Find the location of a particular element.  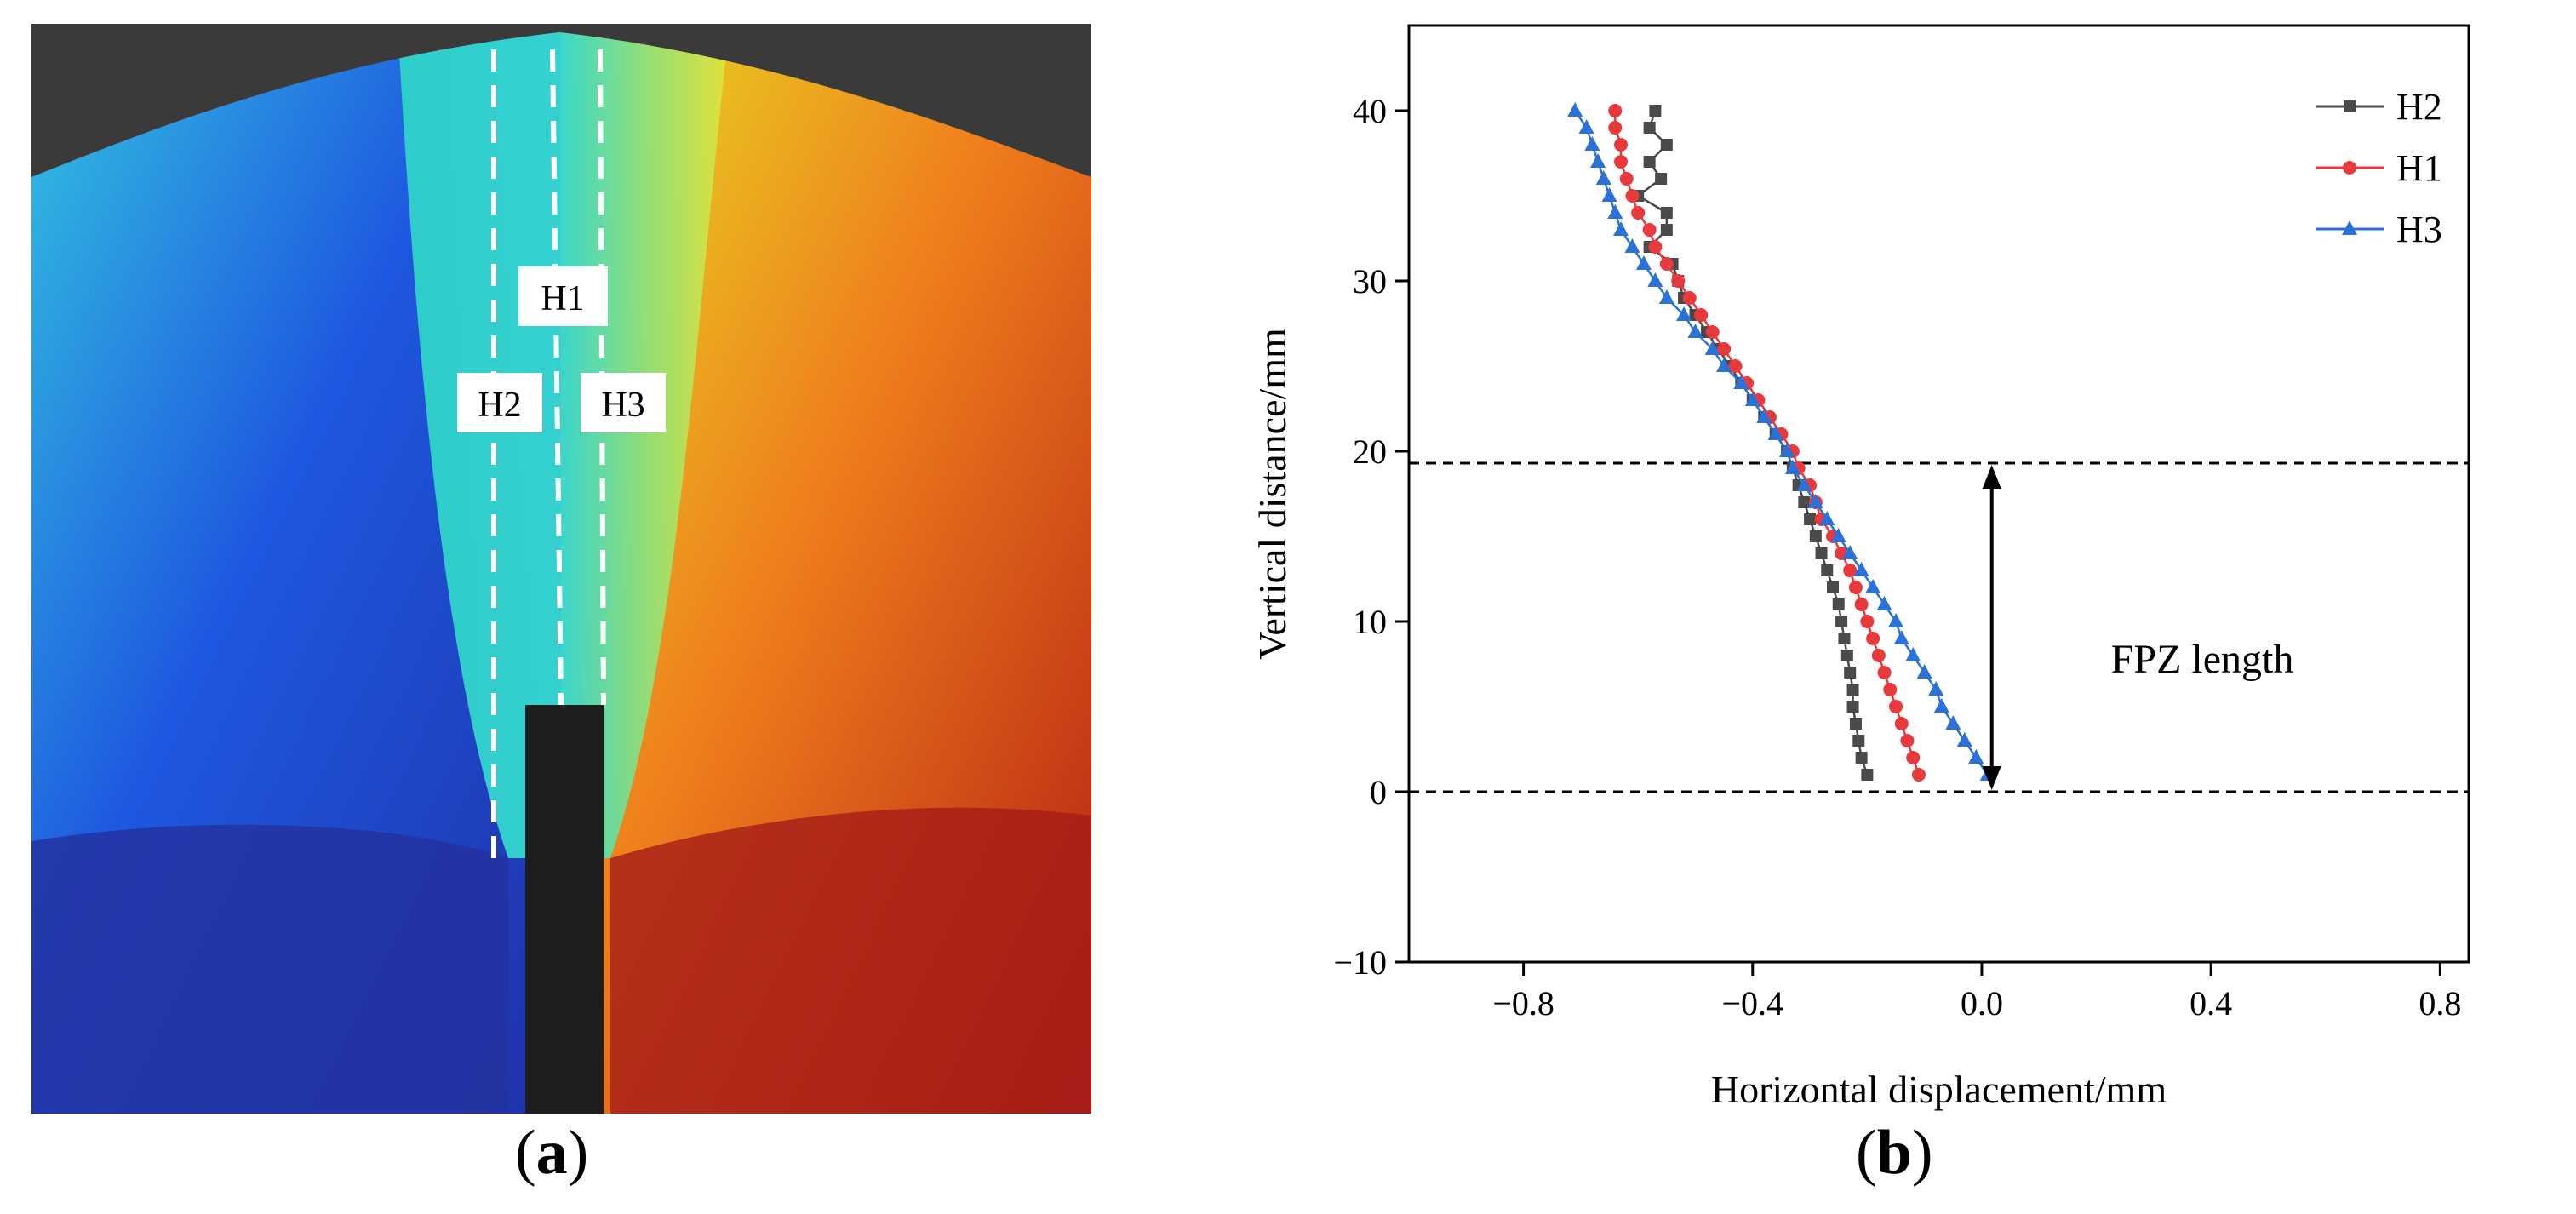

legend-item-h3: H3 is located at coordinates (2379, 229).